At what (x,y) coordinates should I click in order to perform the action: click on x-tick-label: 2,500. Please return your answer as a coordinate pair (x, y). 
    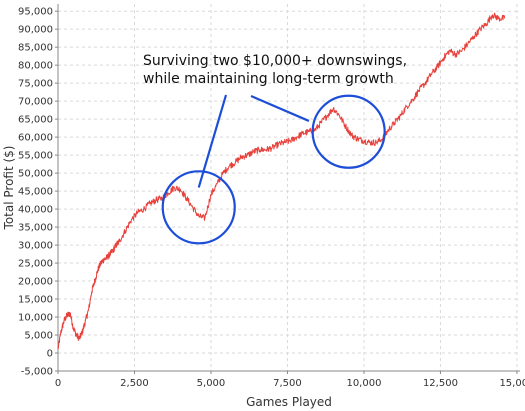
    Looking at the image, I should click on (134, 383).